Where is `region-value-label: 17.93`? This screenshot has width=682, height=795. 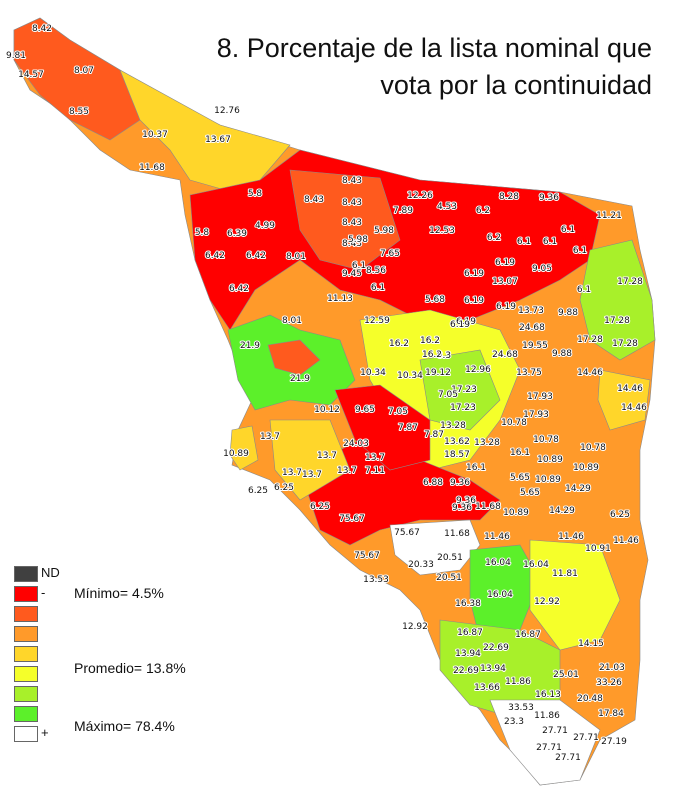
region-value-label: 17.93 is located at coordinates (536, 415).